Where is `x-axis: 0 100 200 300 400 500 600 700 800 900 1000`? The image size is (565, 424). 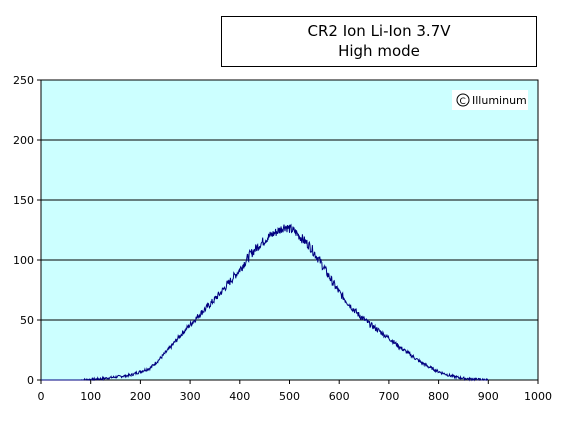
x-axis: 0 100 200 300 400 500 600 700 800 900 1000 is located at coordinates (295, 391).